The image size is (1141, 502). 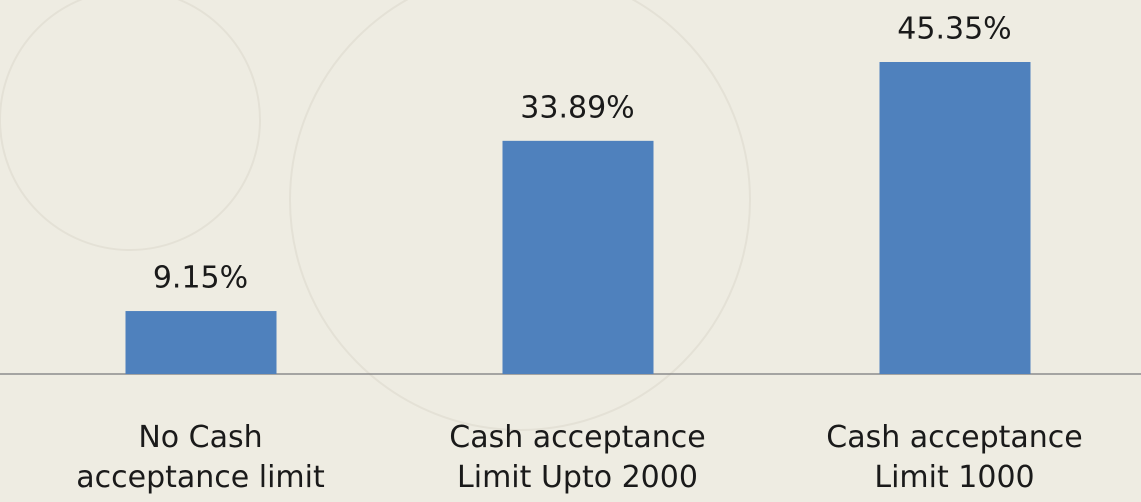 What do you see at coordinates (200, 457) in the screenshot?
I see `x-tick-label: No Cash acceptance limit` at bounding box center [200, 457].